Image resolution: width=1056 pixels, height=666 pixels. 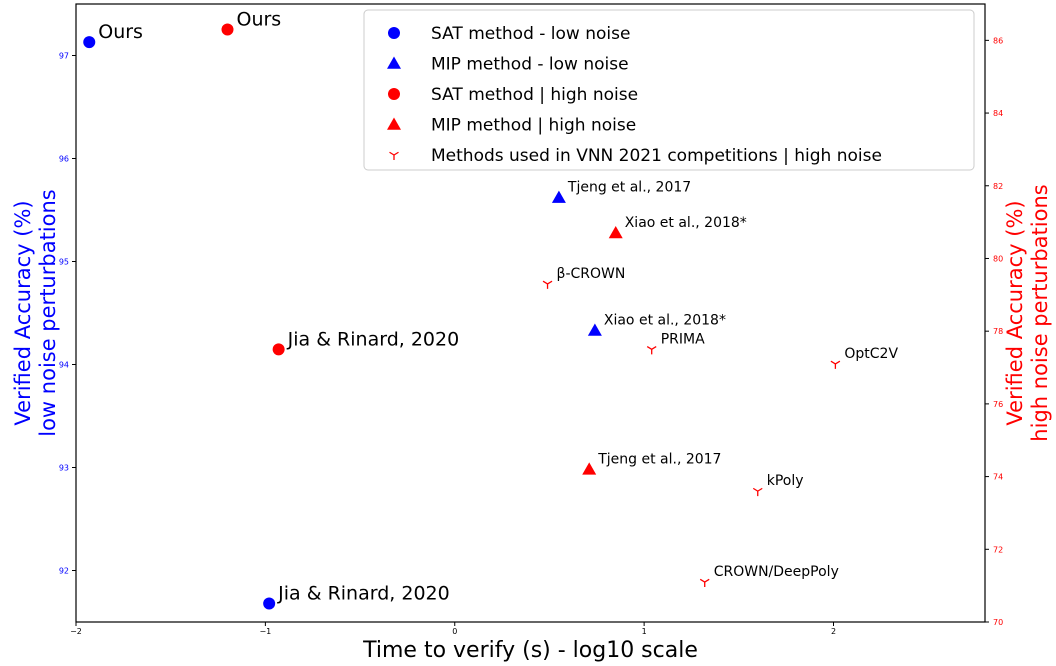 What do you see at coordinates (530, 34) in the screenshot?
I see `legend-entry-label: SAT method - low noise` at bounding box center [530, 34].